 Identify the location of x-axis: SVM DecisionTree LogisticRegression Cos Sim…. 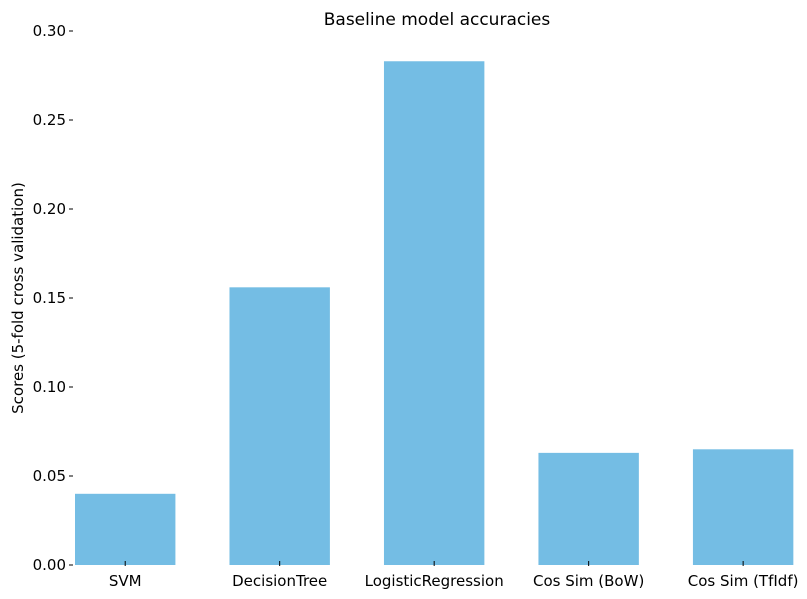
(454, 575).